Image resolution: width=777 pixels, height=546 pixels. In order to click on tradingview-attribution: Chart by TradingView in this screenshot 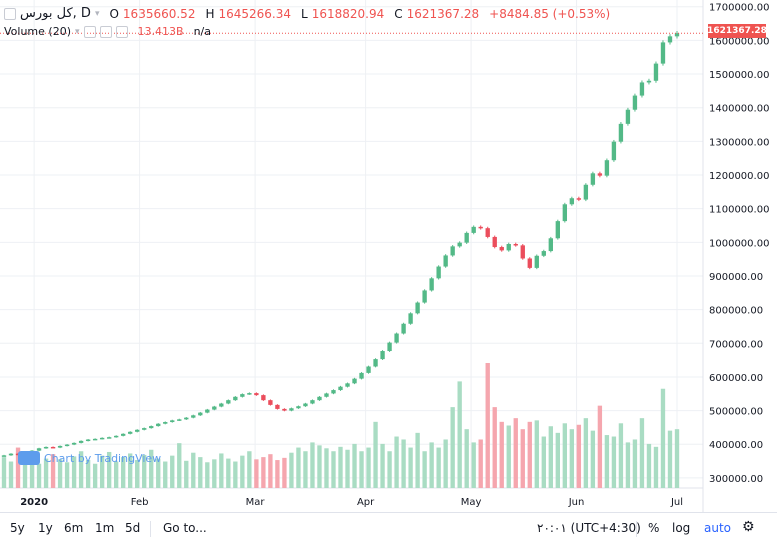, I will do `click(89, 458)`.